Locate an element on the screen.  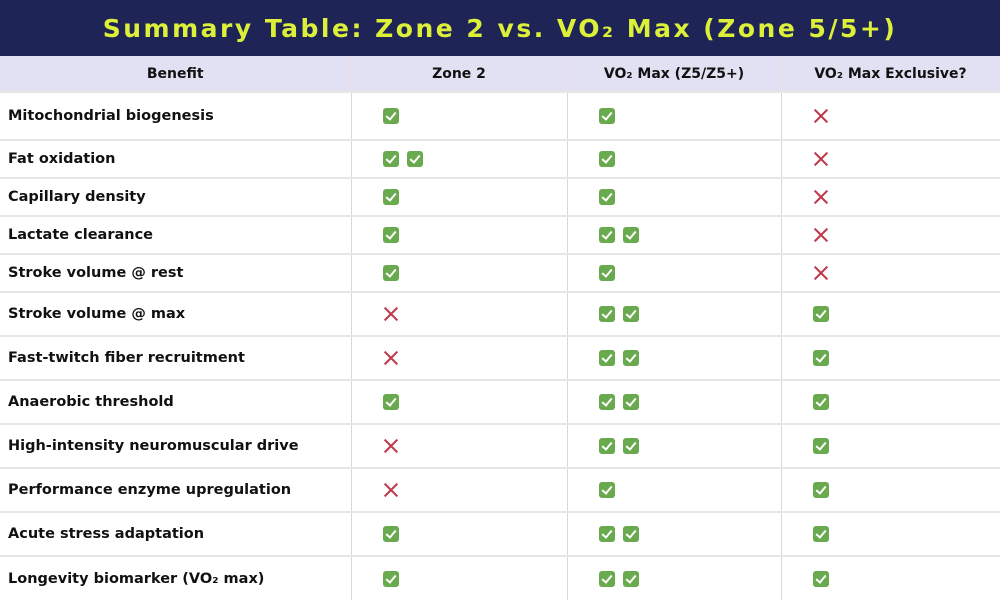
table-row: Performance enzyme upregulation is located at coordinates (500, 489).